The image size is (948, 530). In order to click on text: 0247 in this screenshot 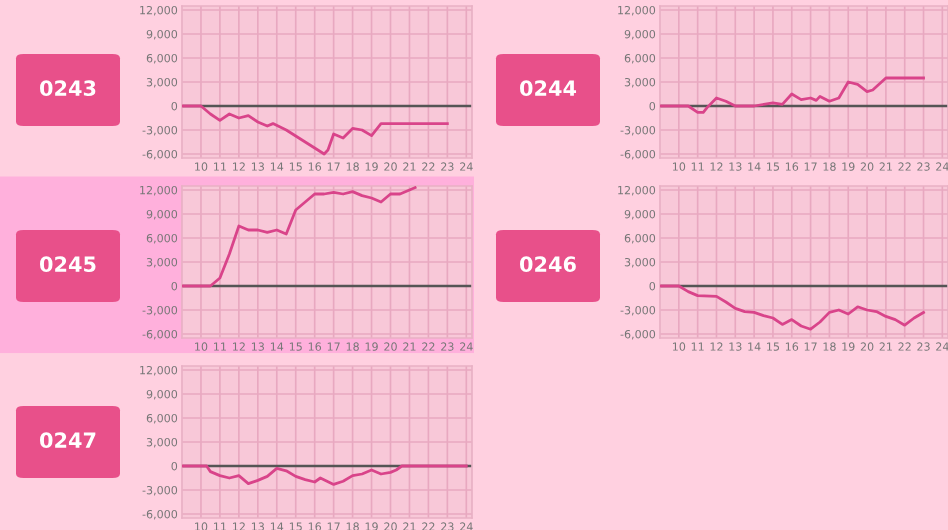, I will do `click(68, 440)`.